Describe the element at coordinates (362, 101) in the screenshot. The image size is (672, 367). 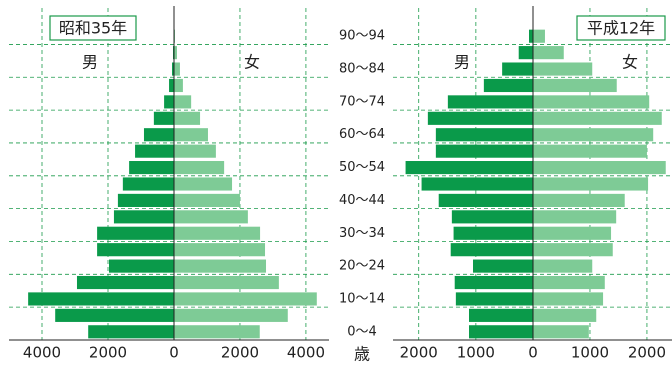
I see `age-label: 70～74` at that location.